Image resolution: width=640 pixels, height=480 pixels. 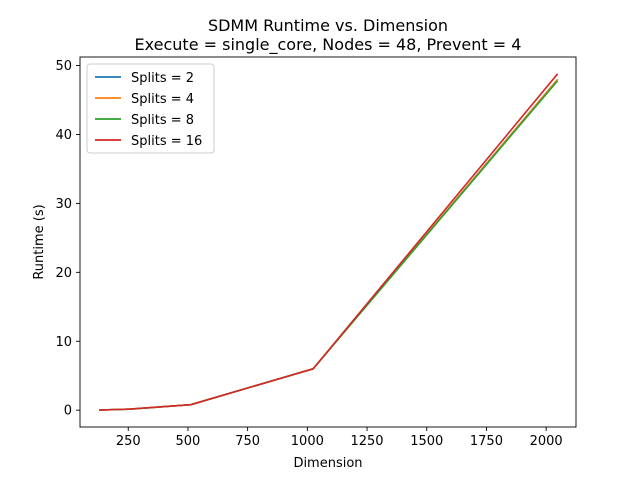 I want to click on x-tick-label: 1000, so click(x=307, y=441).